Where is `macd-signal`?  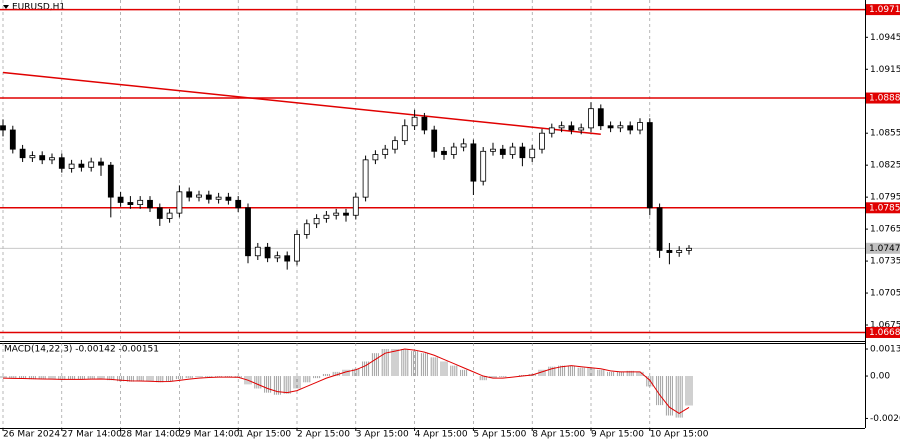 macd-signal is located at coordinates (346, 381).